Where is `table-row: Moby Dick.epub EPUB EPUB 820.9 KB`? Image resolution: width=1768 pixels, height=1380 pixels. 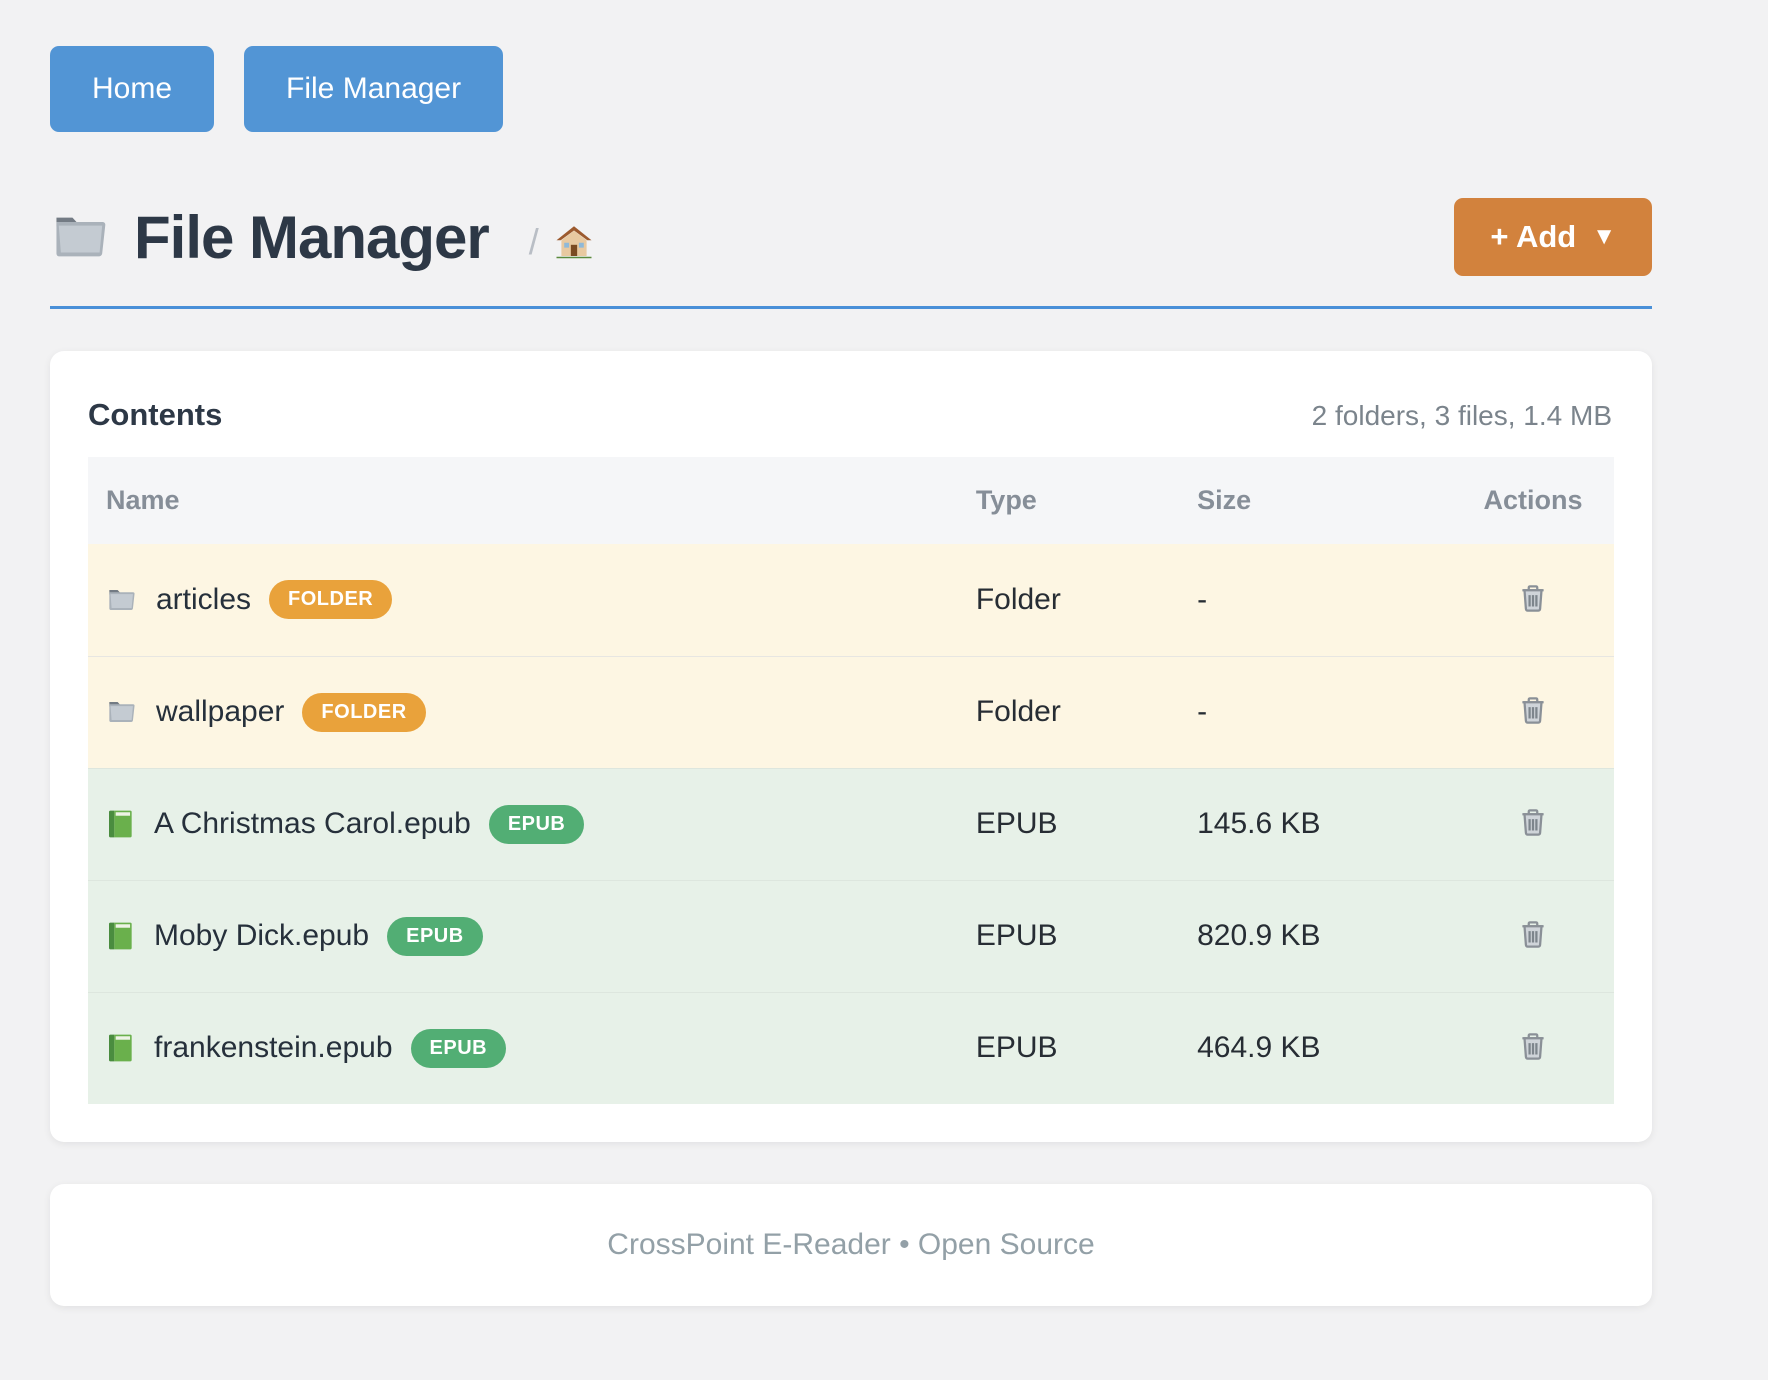
table-row: Moby Dick.epub EPUB EPUB 820.9 KB is located at coordinates (851, 935).